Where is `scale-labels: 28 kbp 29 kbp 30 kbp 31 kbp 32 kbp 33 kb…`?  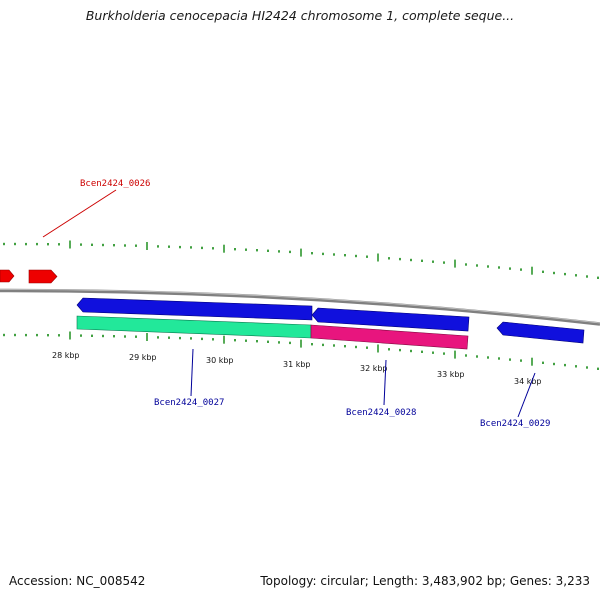 scale-labels: 28 kbp 29 kbp 30 kbp 31 kbp 32 kbp 33 kb… is located at coordinates (297, 368).